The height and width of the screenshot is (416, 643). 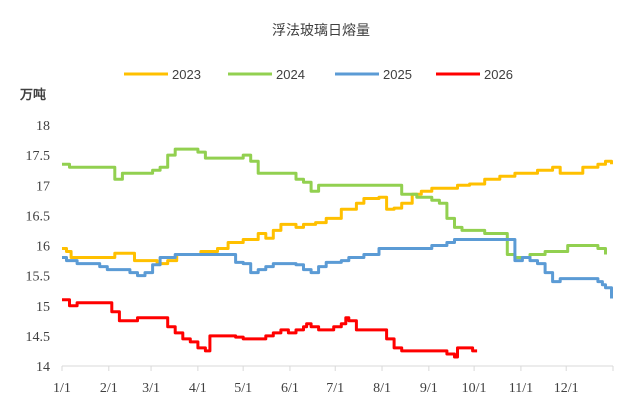 What do you see at coordinates (521, 388) in the screenshot?
I see `x-tick-label: 11/1` at bounding box center [521, 388].